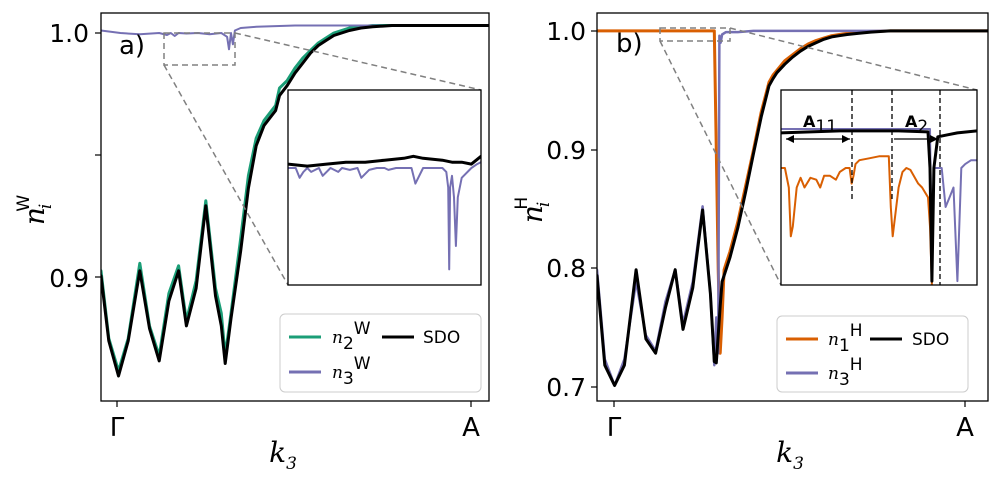  I want to click on panel-b-xlabel: k3, so click(790, 455).